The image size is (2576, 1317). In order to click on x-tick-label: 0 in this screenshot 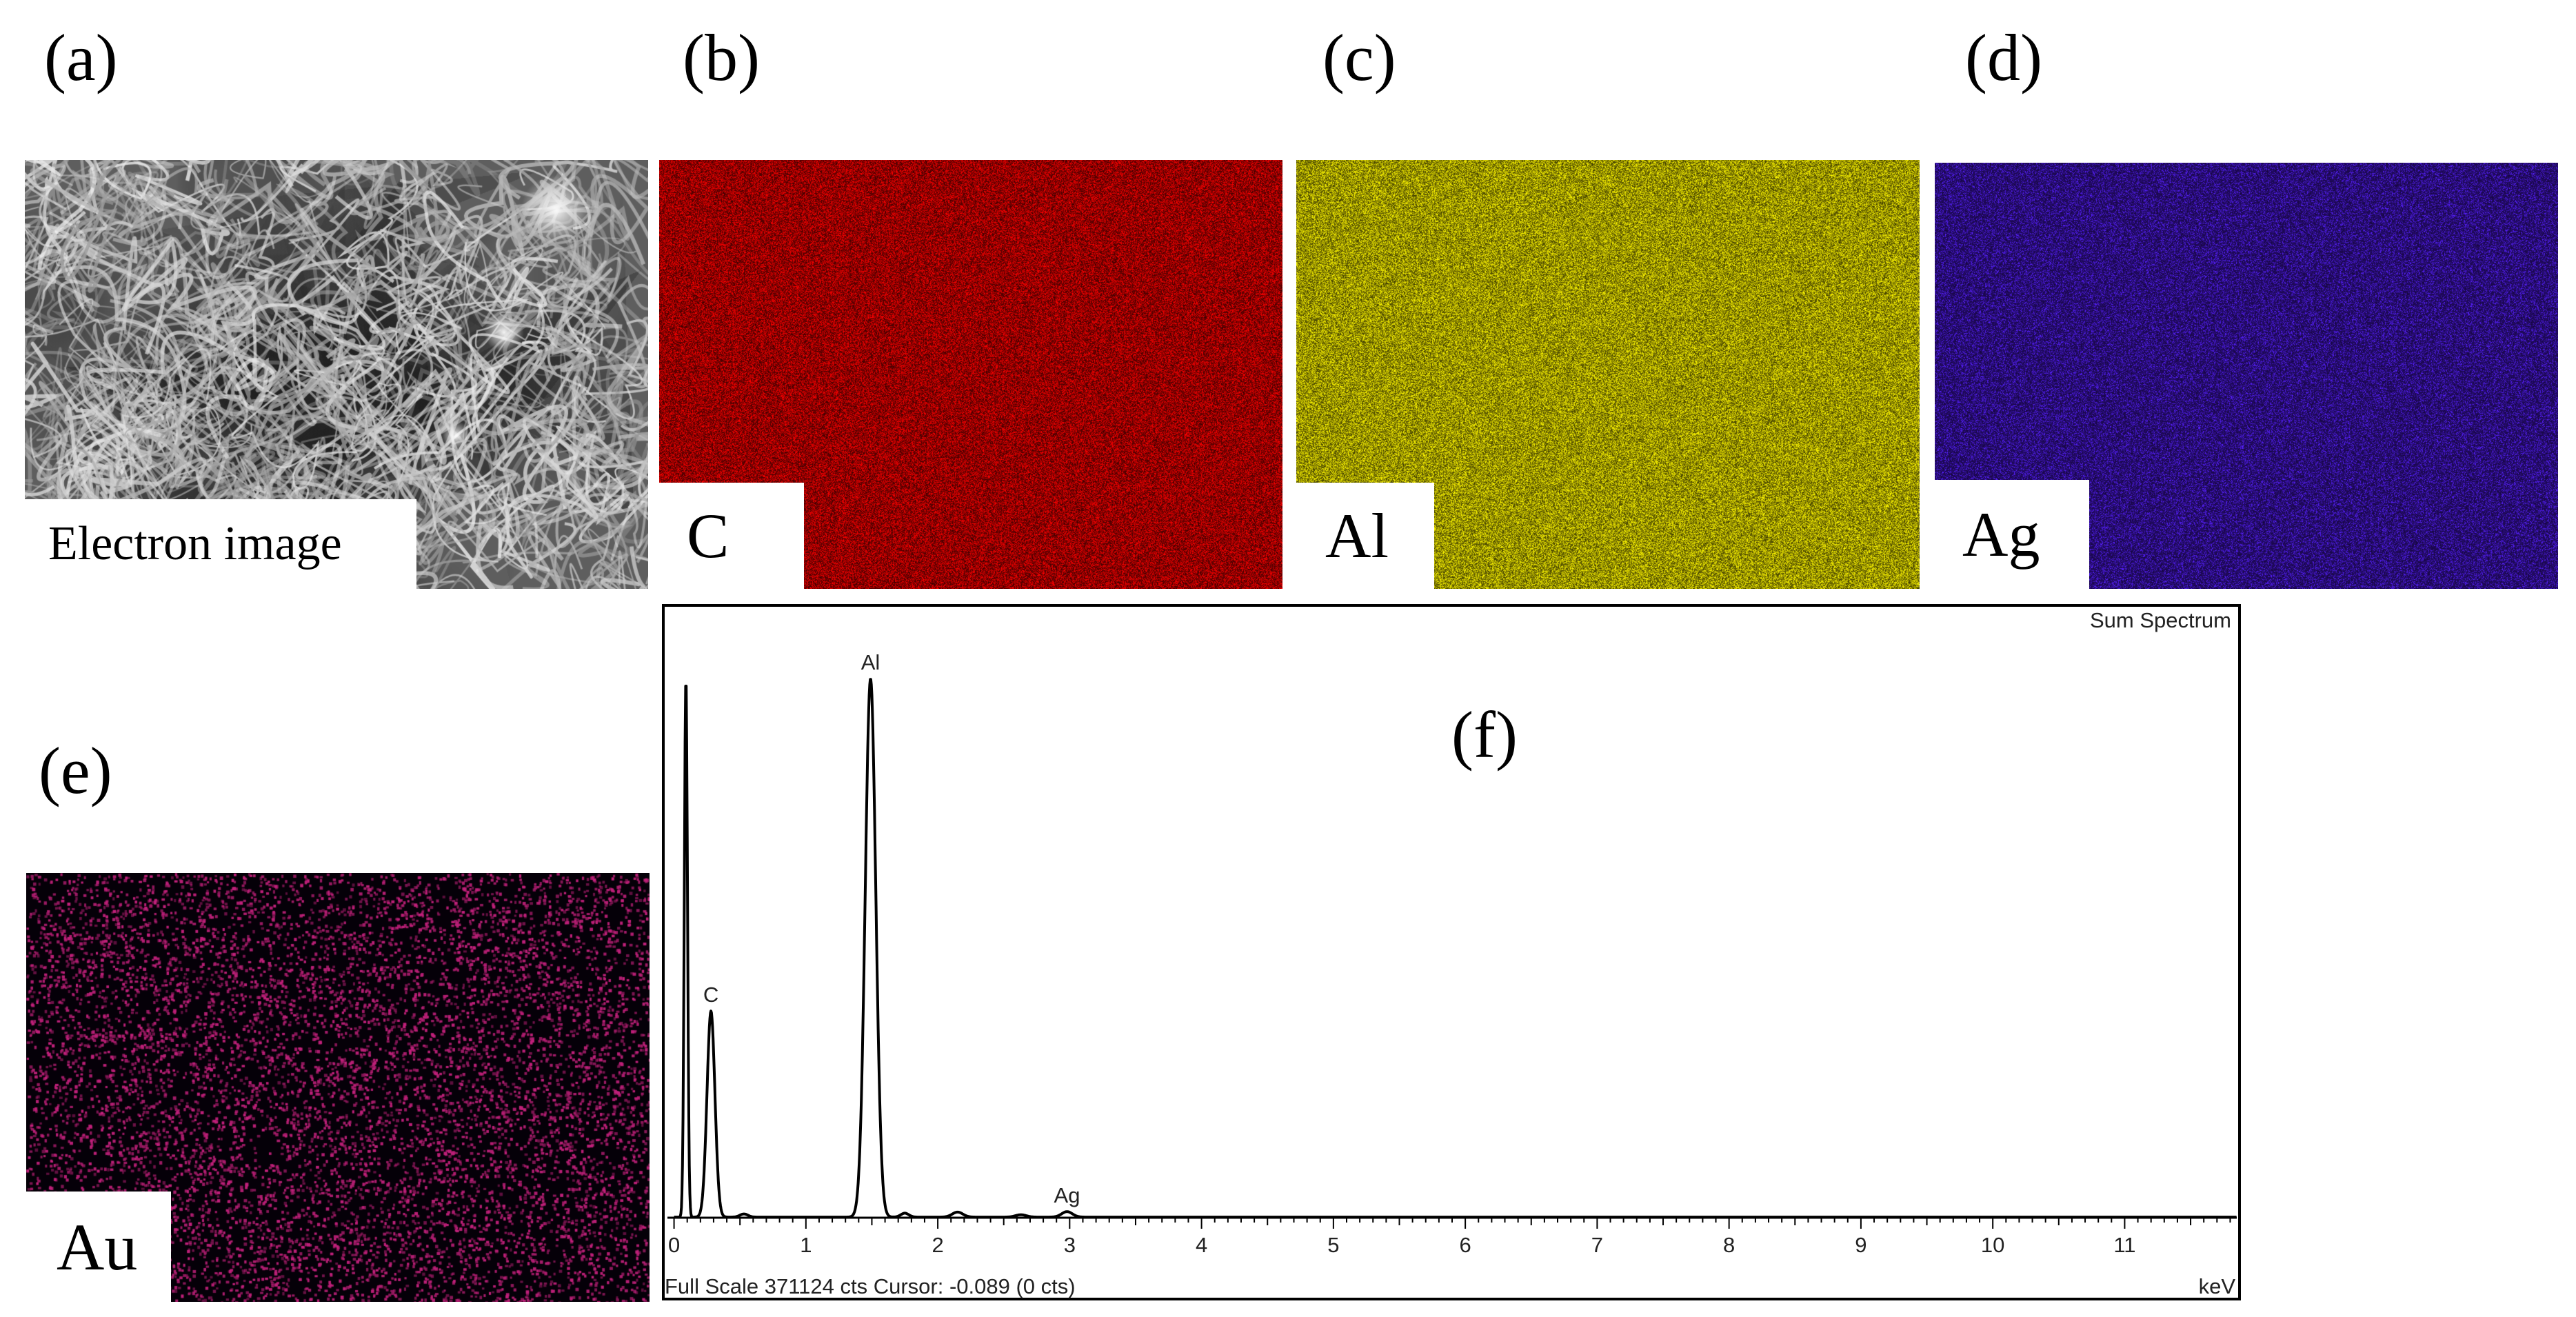, I will do `click(674, 1245)`.